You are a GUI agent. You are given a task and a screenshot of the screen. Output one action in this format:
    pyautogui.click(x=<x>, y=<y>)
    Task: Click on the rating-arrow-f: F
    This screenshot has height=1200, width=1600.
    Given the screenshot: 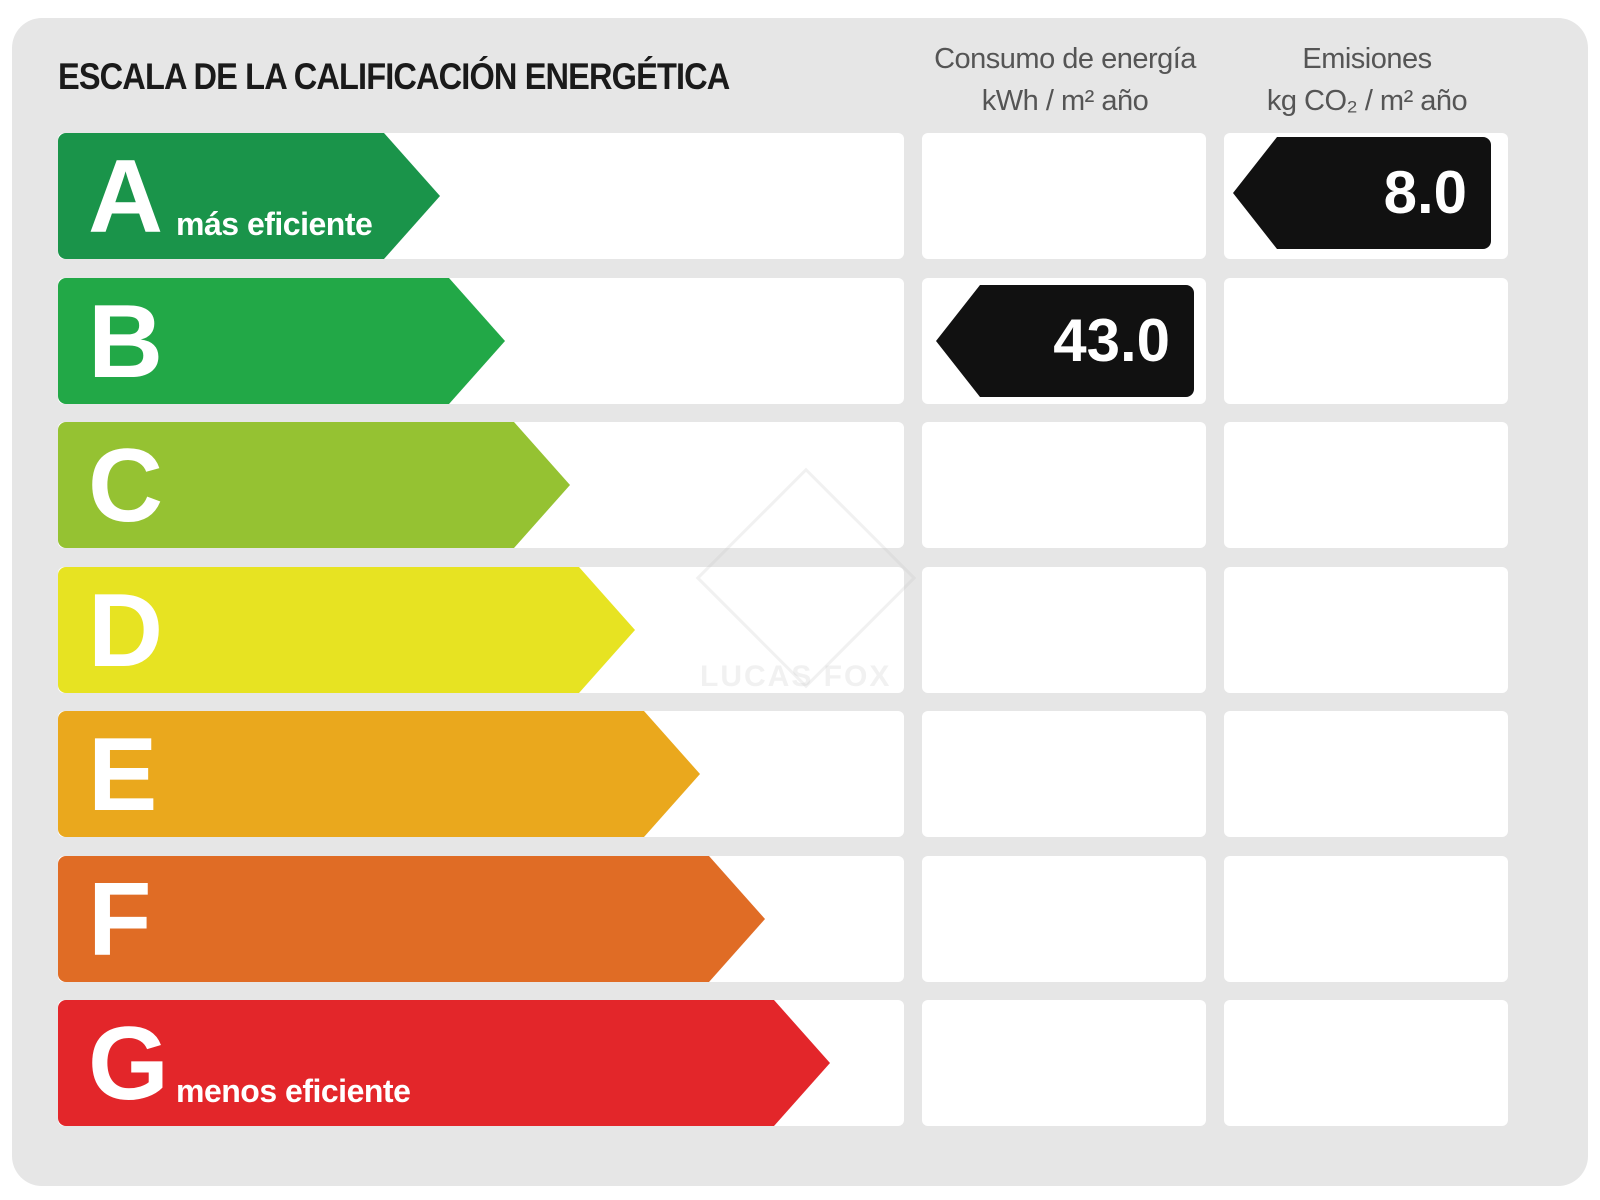 What is the action you would take?
    pyautogui.click(x=411, y=919)
    